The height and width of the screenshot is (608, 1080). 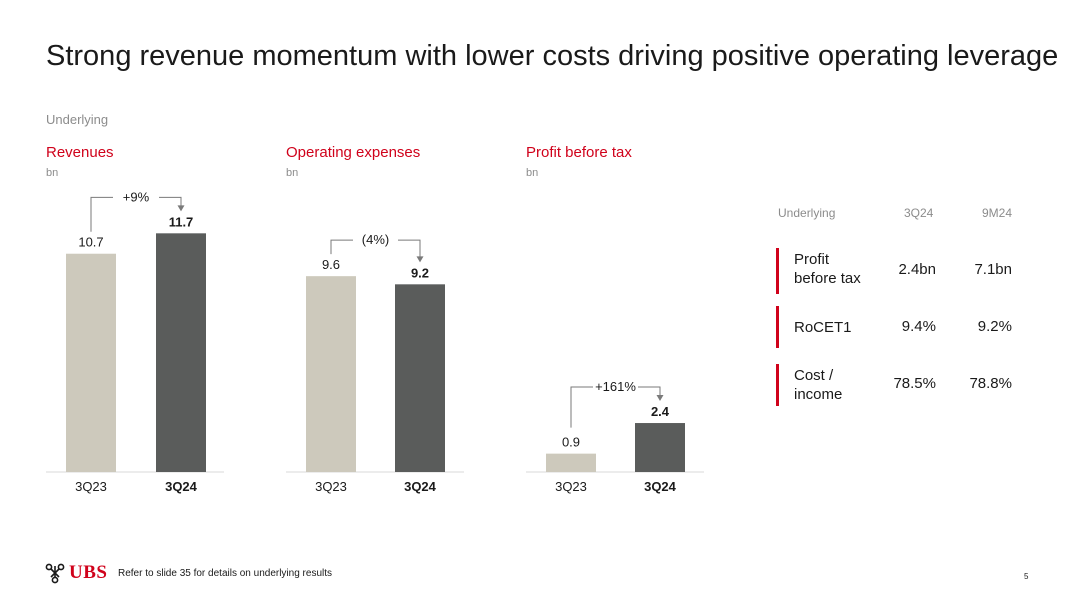 What do you see at coordinates (818, 385) in the screenshot?
I see `kpi-row-label: Cost / income` at bounding box center [818, 385].